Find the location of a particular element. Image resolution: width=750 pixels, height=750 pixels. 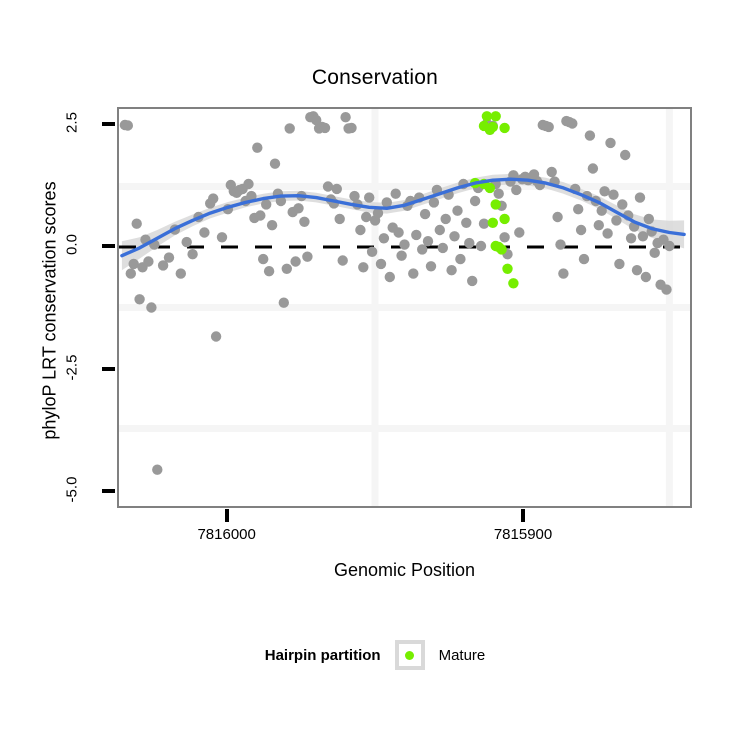

legend-key-mature is located at coordinates (409, 655).